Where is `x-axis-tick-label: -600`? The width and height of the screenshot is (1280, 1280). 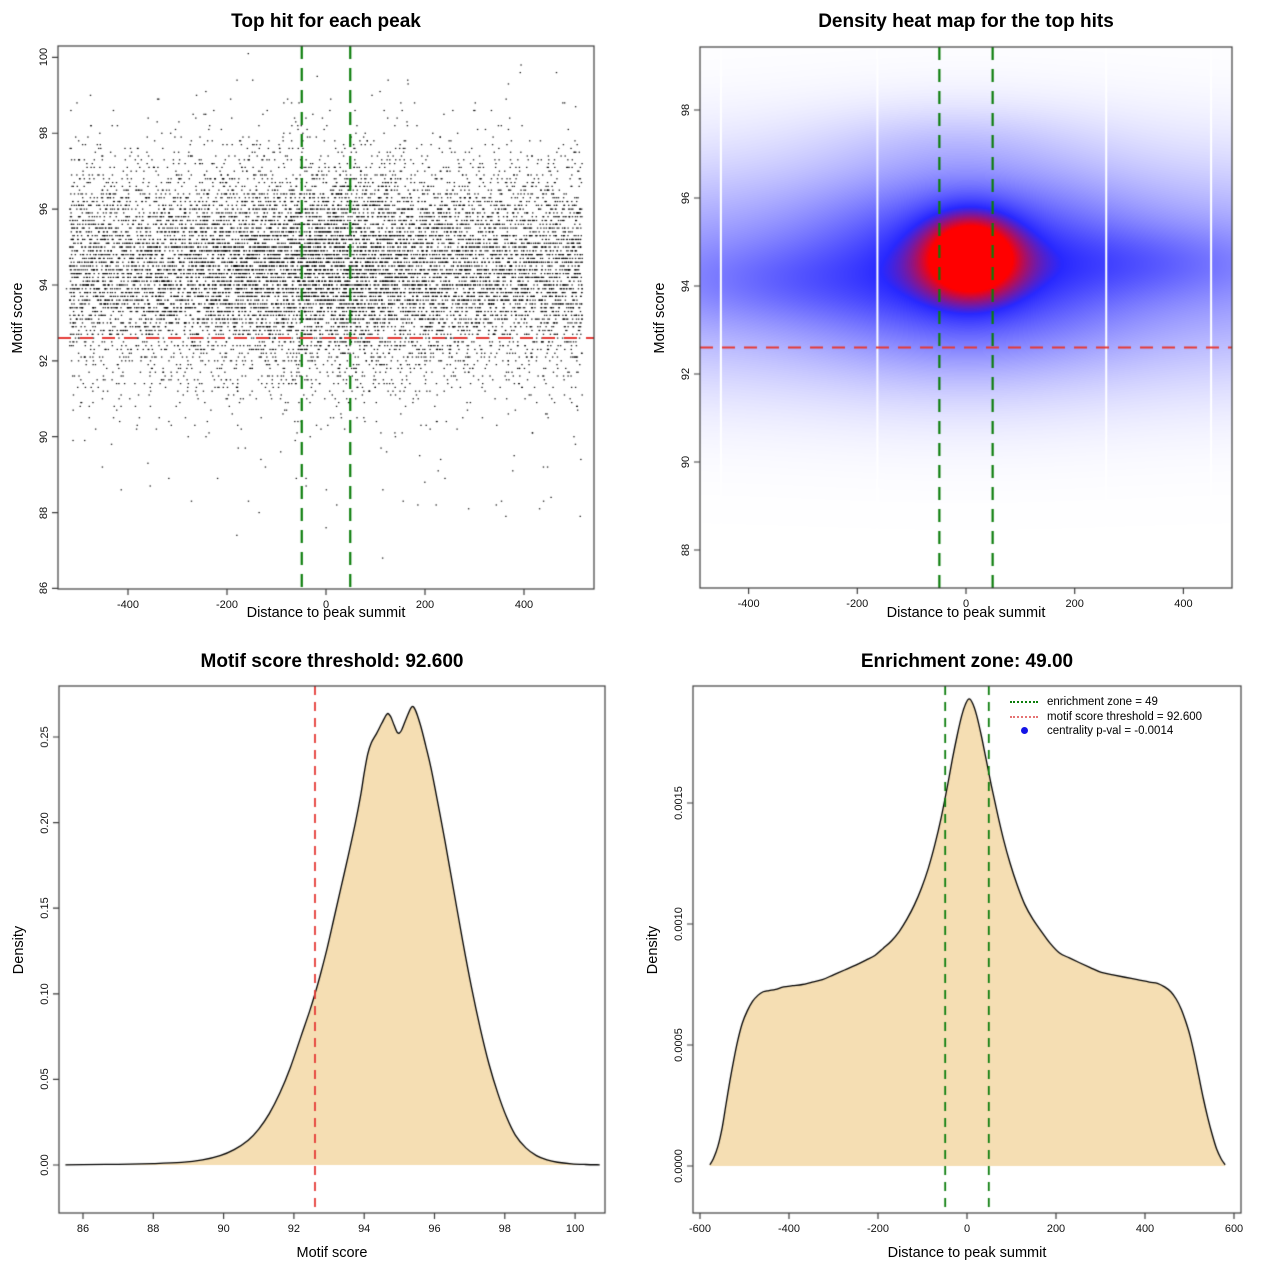 x-axis-tick-label: -600 is located at coordinates (700, 1229).